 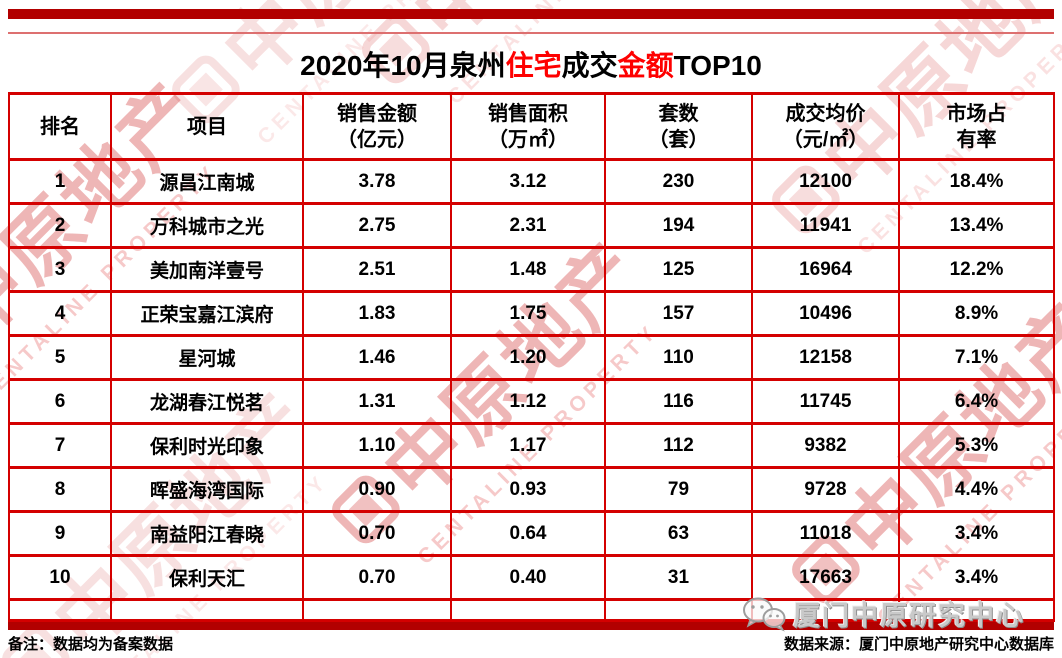 What do you see at coordinates (678, 181) in the screenshot?
I see `units-cell: 230` at bounding box center [678, 181].